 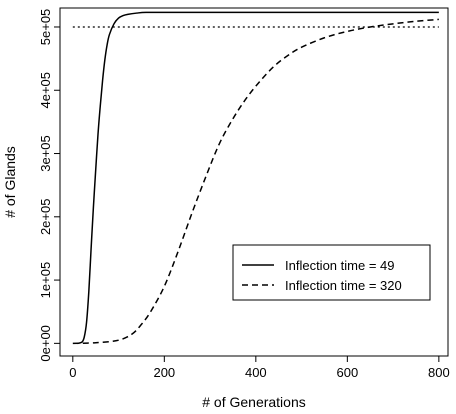 What do you see at coordinates (347, 372) in the screenshot?
I see `x-tick-label: 600` at bounding box center [347, 372].